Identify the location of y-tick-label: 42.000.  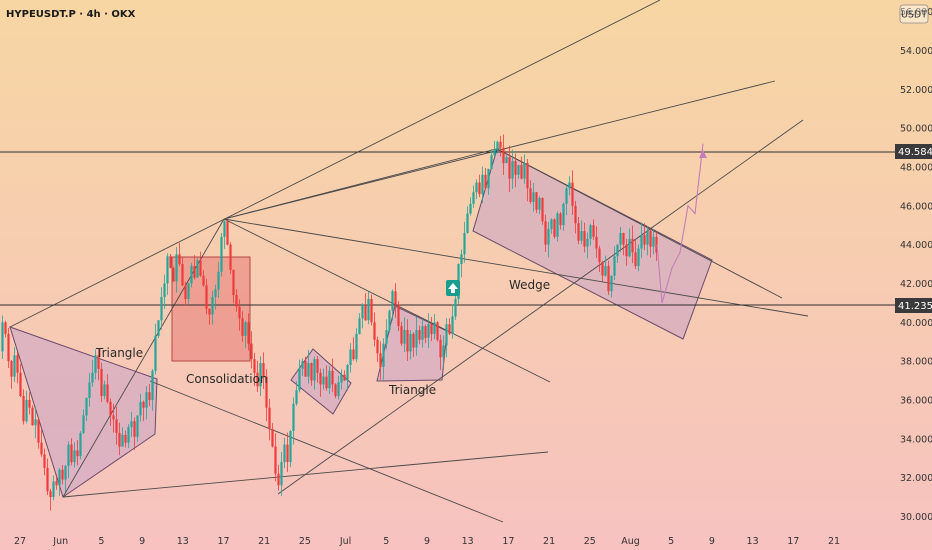
(916, 284).